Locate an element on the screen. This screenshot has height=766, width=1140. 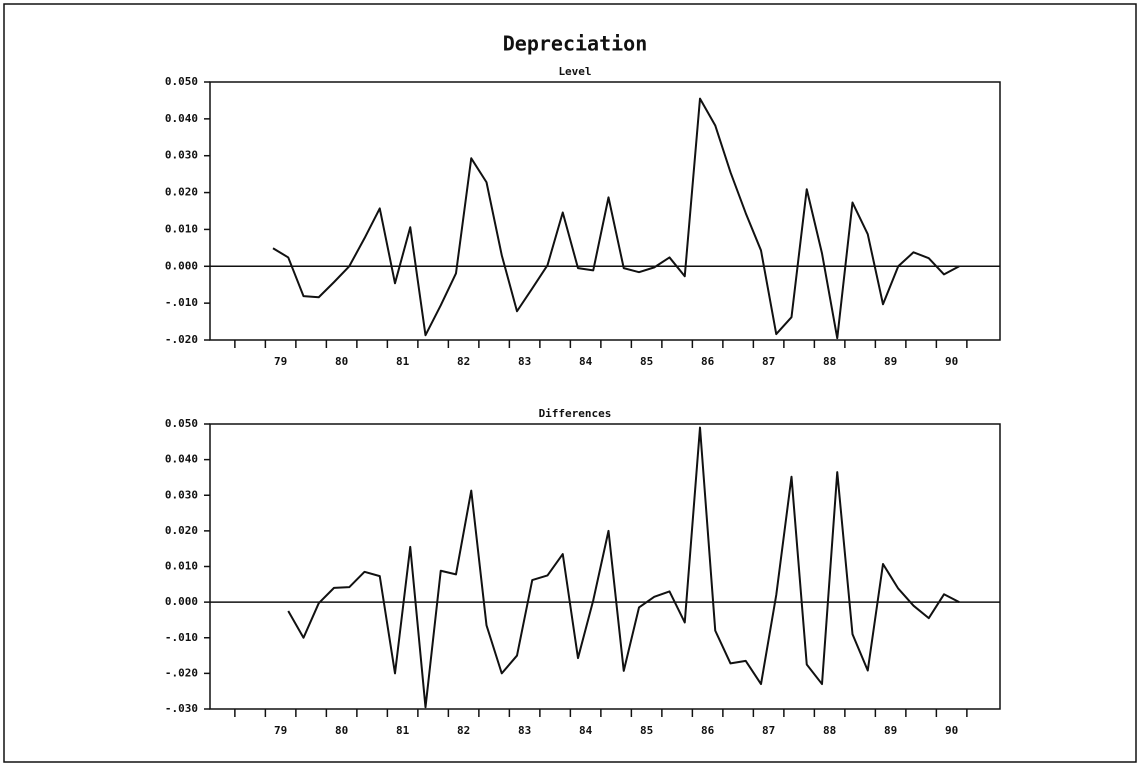
y-tick-label: -.030 is located at coordinates (181, 708).